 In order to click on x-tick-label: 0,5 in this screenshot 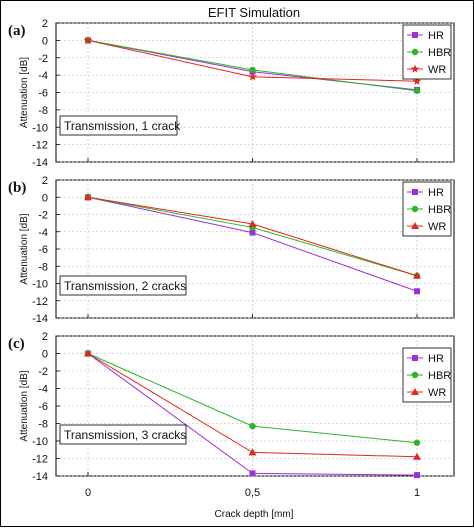, I will do `click(252, 493)`.